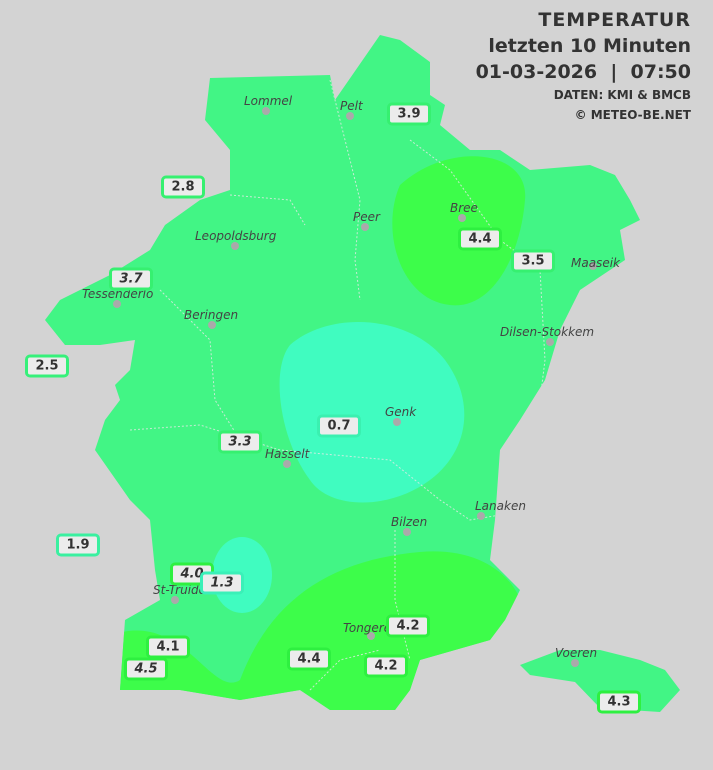  Describe the element at coordinates (118, 294) in the screenshot. I see `city-label: Tessenderlo` at that location.